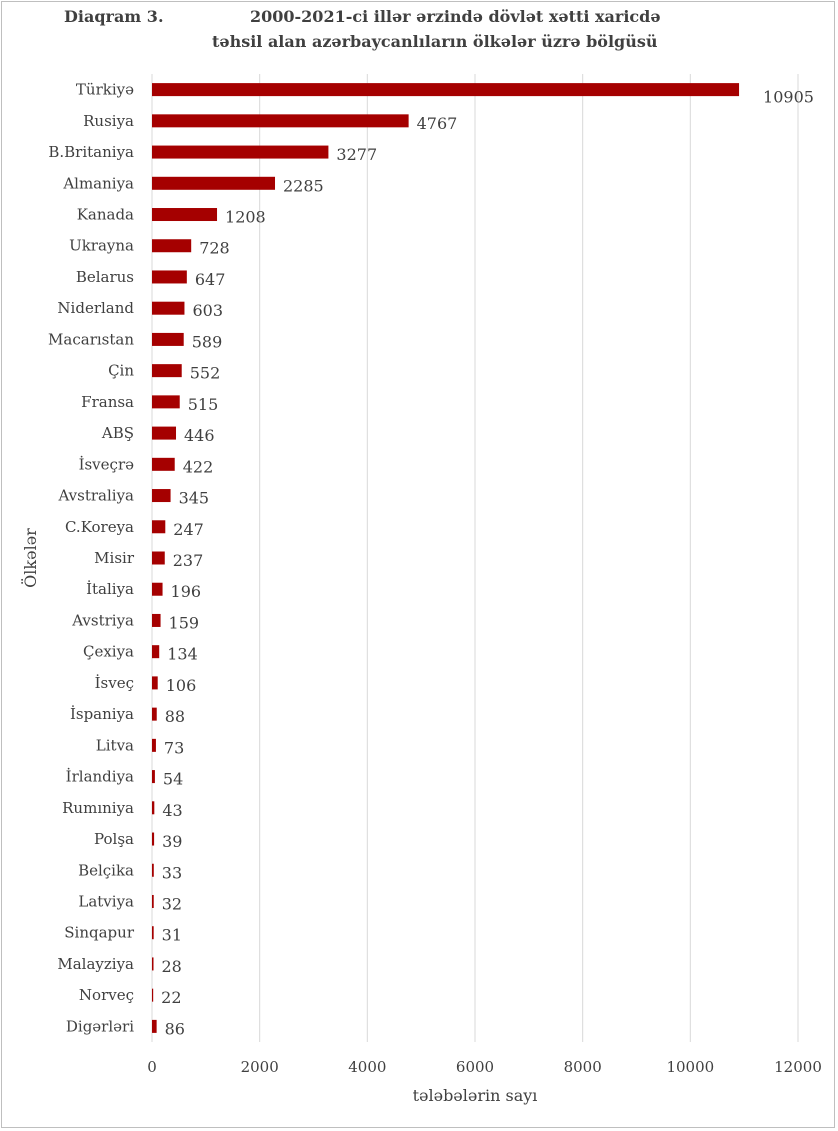 This screenshot has width=838, height=1131. Describe the element at coordinates (105, 277) in the screenshot. I see `category-label: Belarus` at that location.